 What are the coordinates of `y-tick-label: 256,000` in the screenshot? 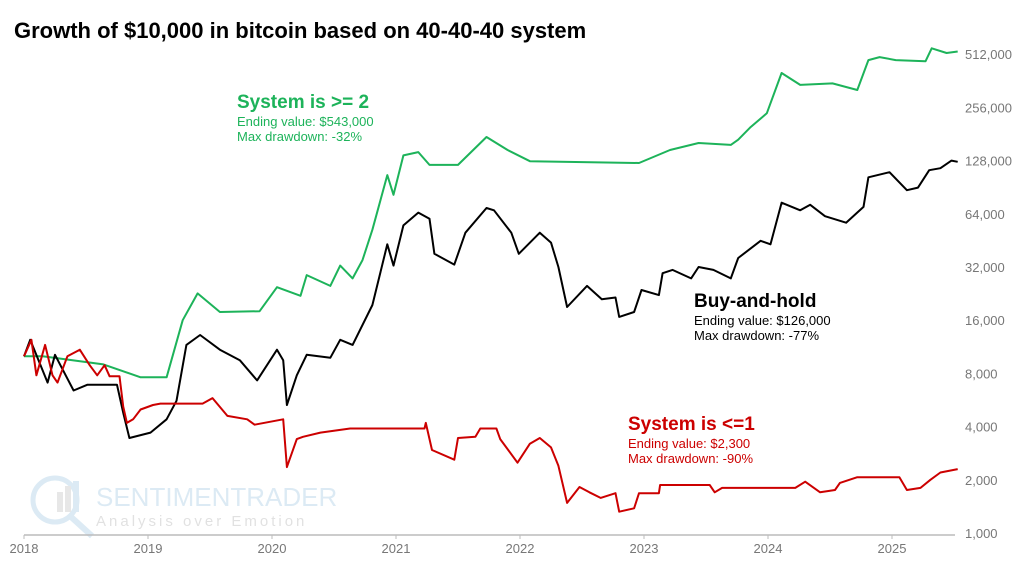 It's located at (988, 107).